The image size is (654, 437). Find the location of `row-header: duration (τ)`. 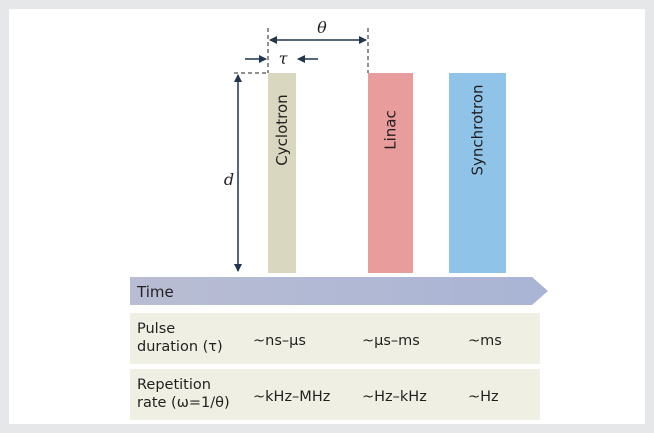

row-header: duration (τ) is located at coordinates (180, 347).